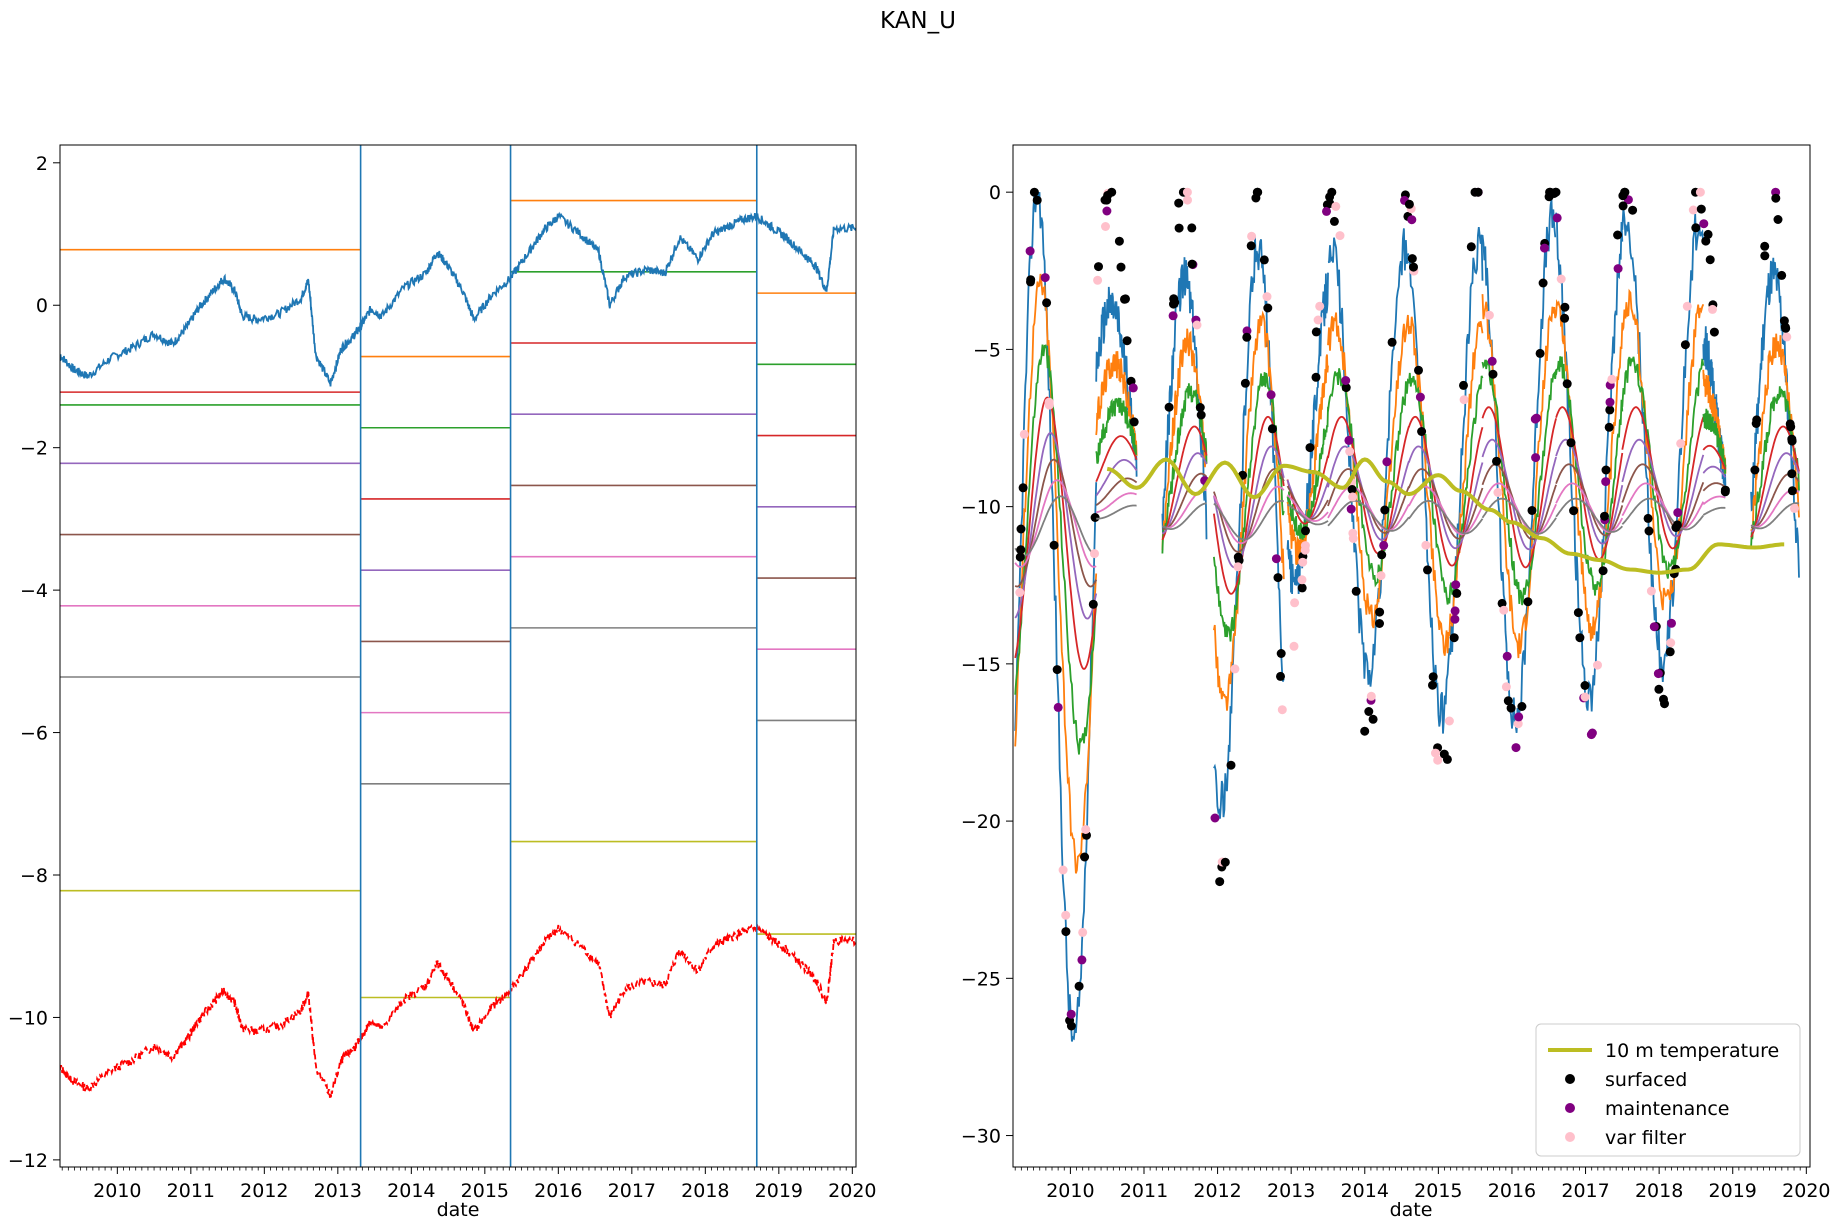 Image resolution: width=1837 pixels, height=1224 pixels. What do you see at coordinates (28, 1018) in the screenshot?
I see `y-tick-label: −10` at bounding box center [28, 1018].